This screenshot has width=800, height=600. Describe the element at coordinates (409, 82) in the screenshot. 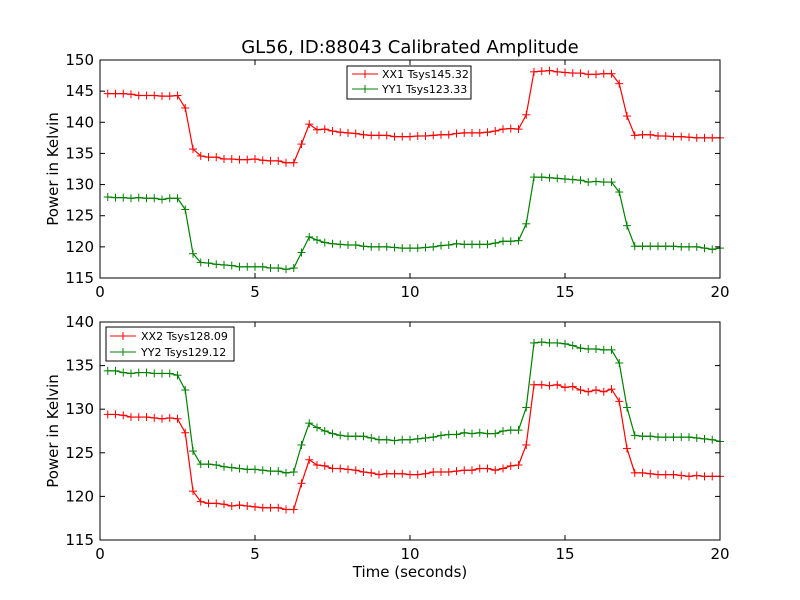

I see `top-legend-box` at that location.